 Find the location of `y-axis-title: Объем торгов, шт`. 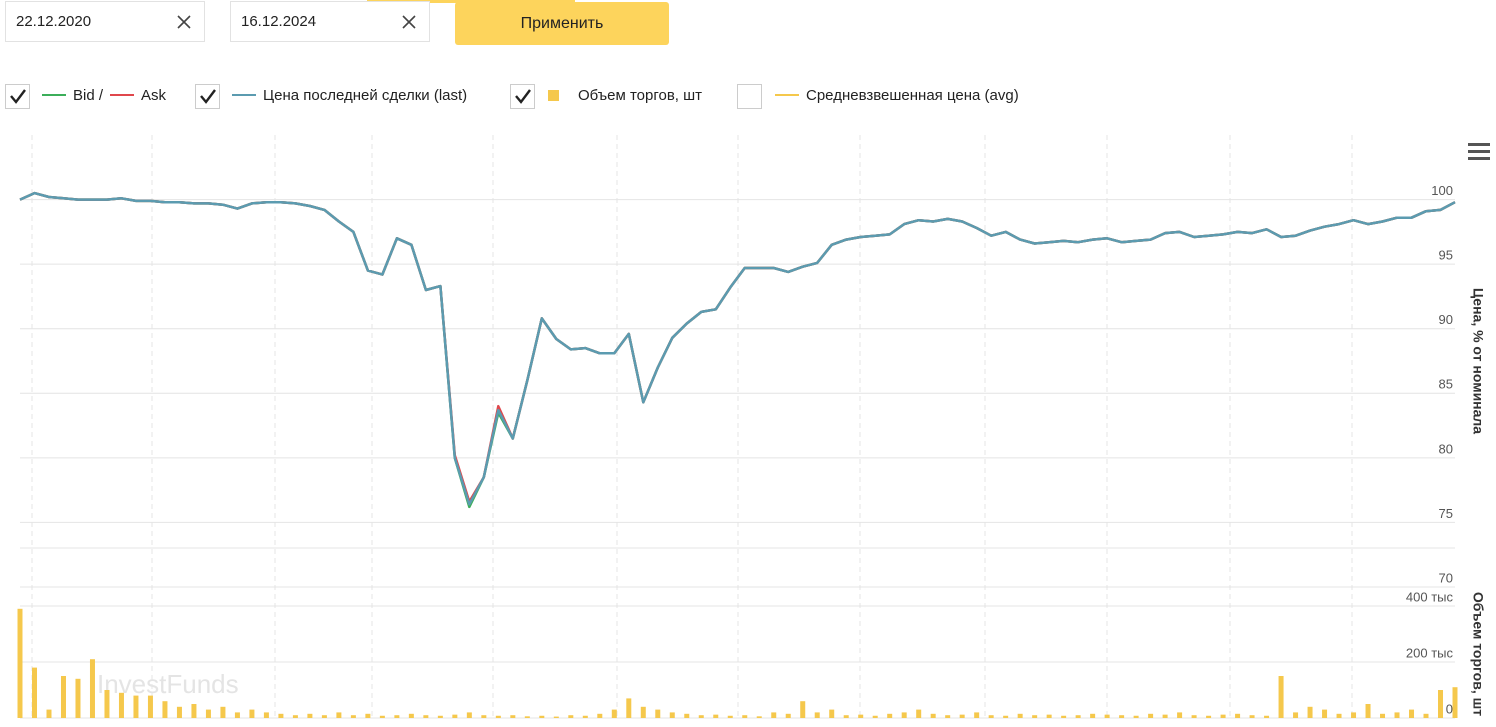

y-axis-title: Объем торгов, шт is located at coordinates (1478, 654).